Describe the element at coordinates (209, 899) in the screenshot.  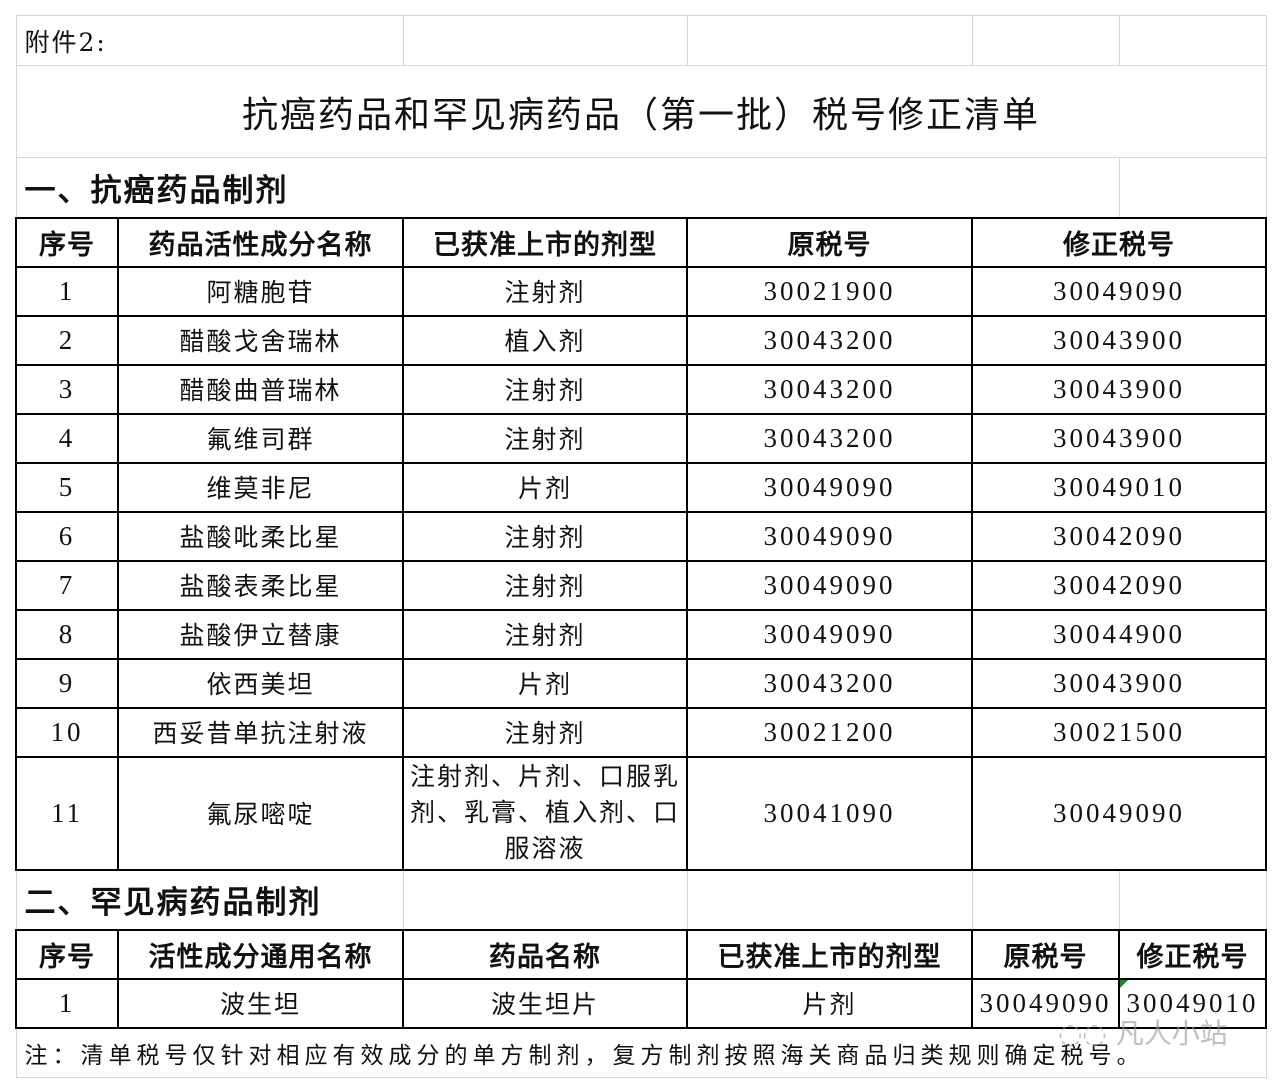
I see `section2-heading: 二、罕见病药品制剂` at that location.